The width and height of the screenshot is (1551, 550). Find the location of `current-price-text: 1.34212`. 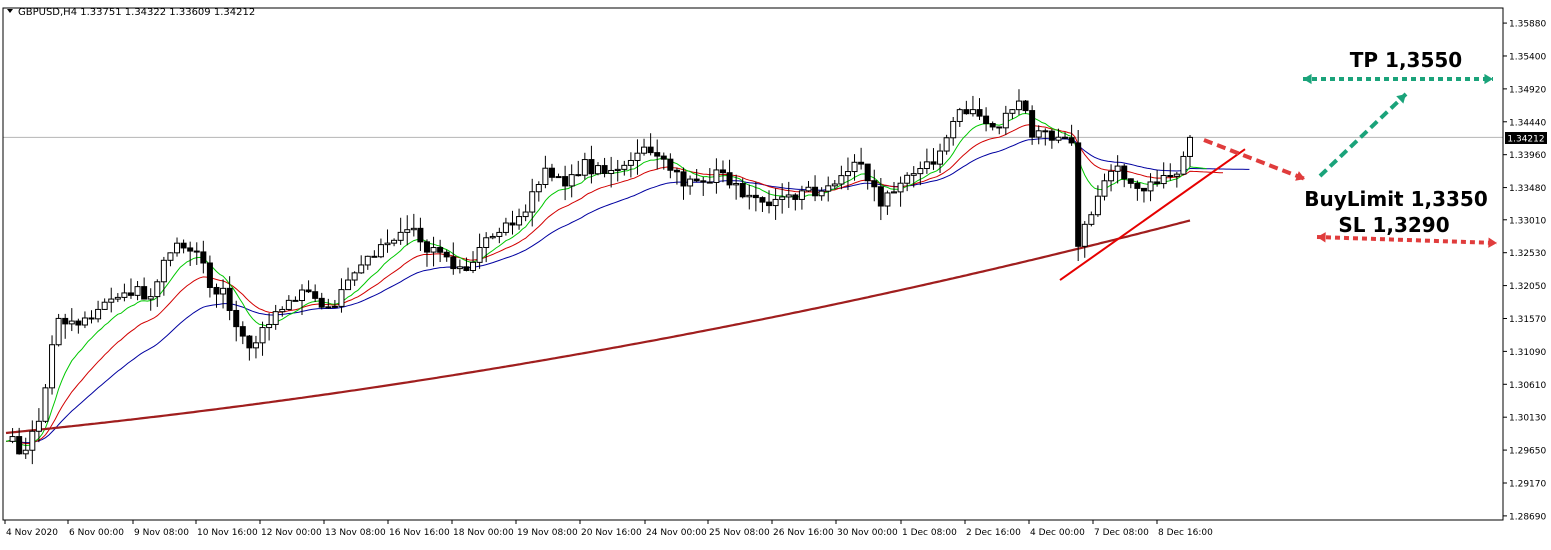

current-price-text: 1.34212 is located at coordinates (1525, 140).